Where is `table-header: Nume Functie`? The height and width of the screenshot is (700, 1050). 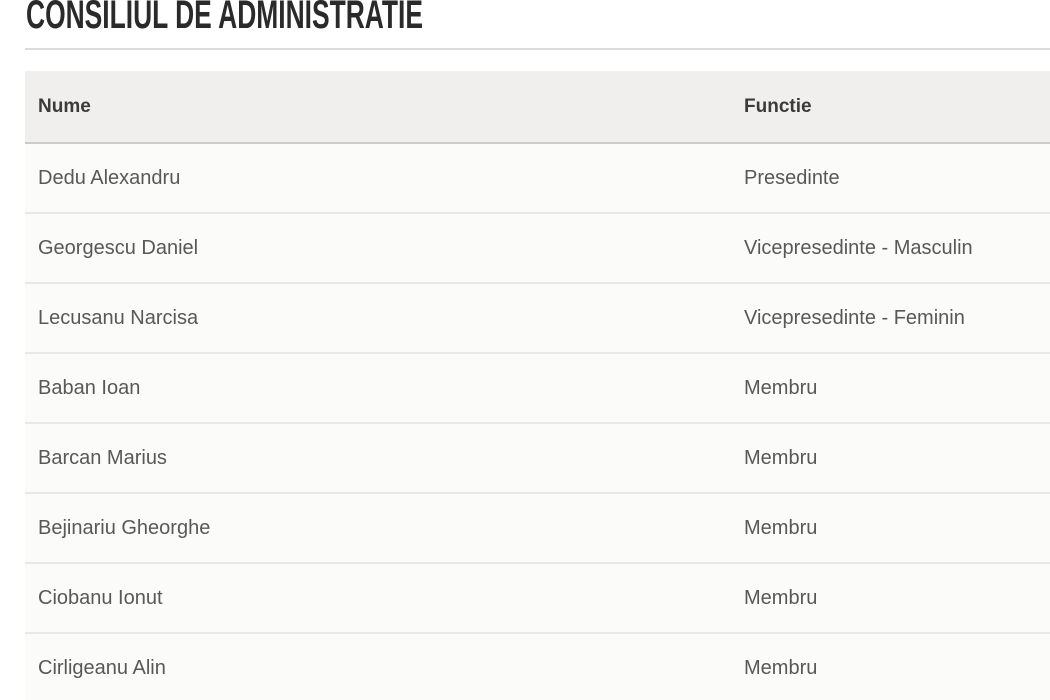
table-header: Nume Functie is located at coordinates (537, 107).